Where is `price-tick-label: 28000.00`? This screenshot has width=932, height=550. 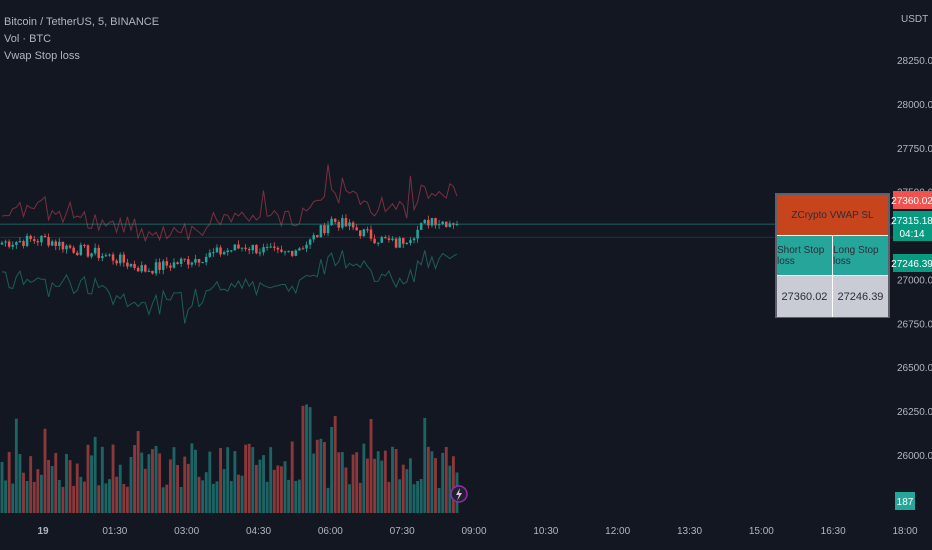
price-tick-label: 28000.00 is located at coordinates (914, 105).